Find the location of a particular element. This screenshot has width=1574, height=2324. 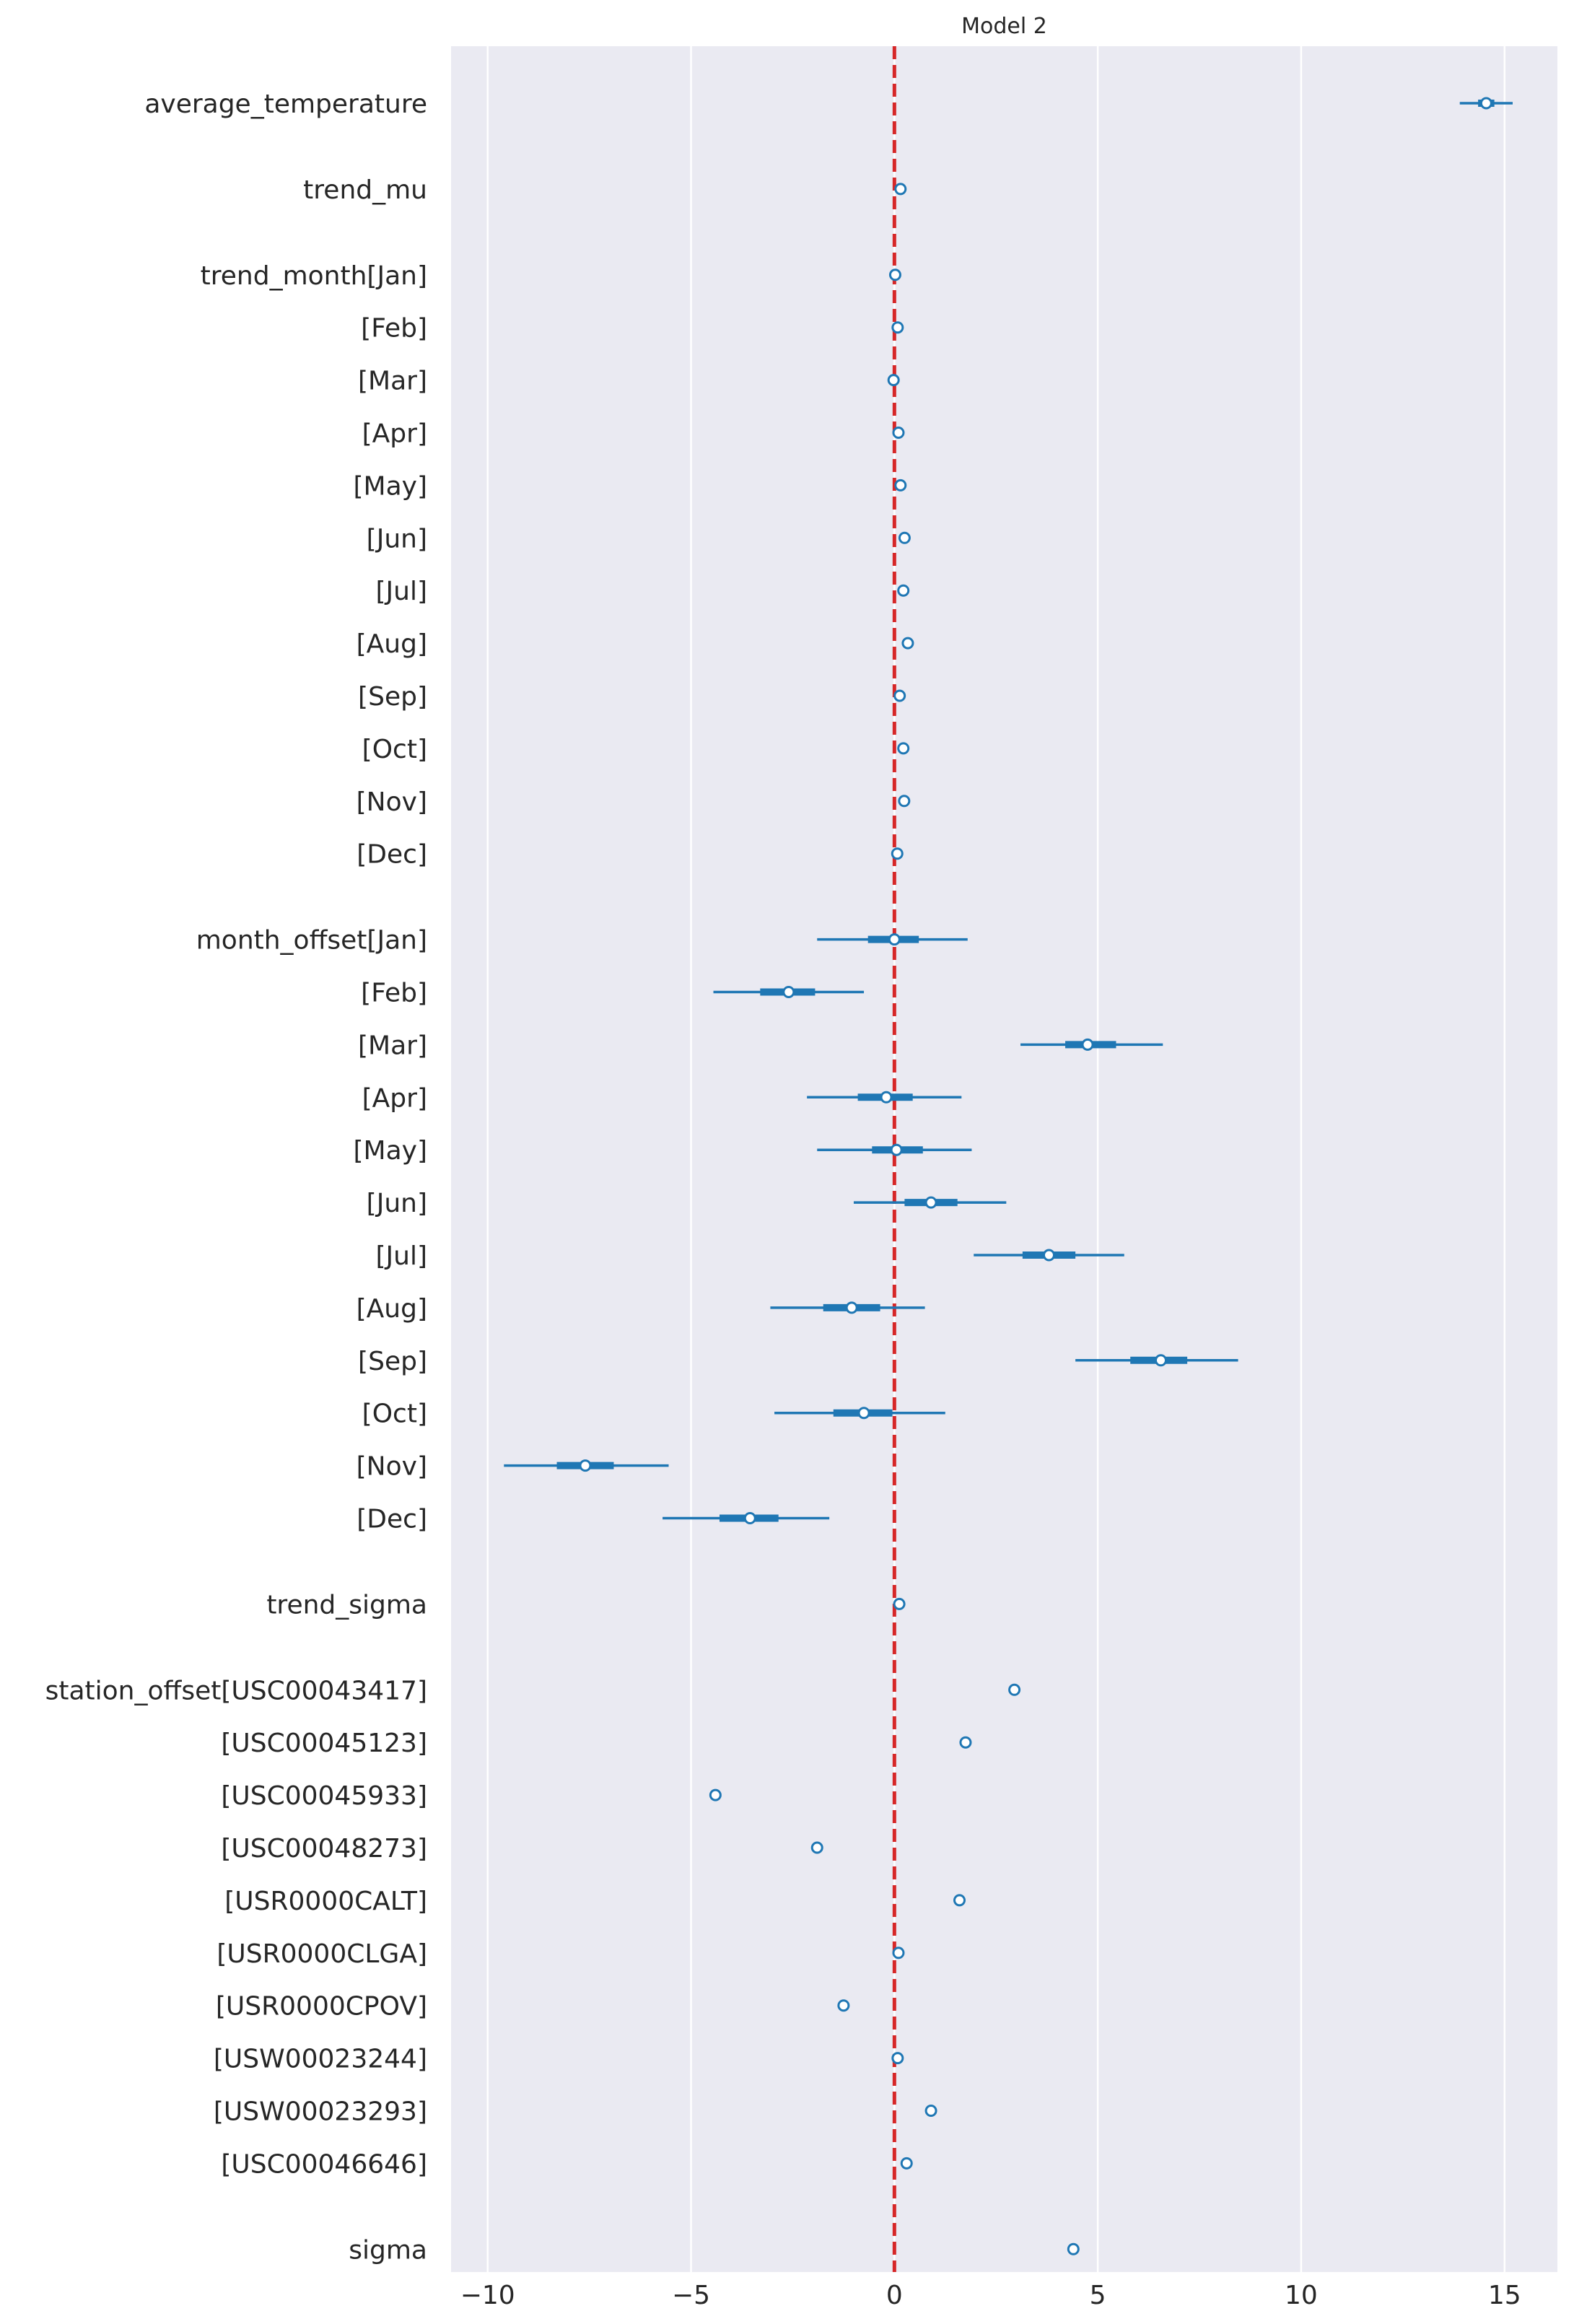

y-tick-label: average_temperature is located at coordinates (285, 104).